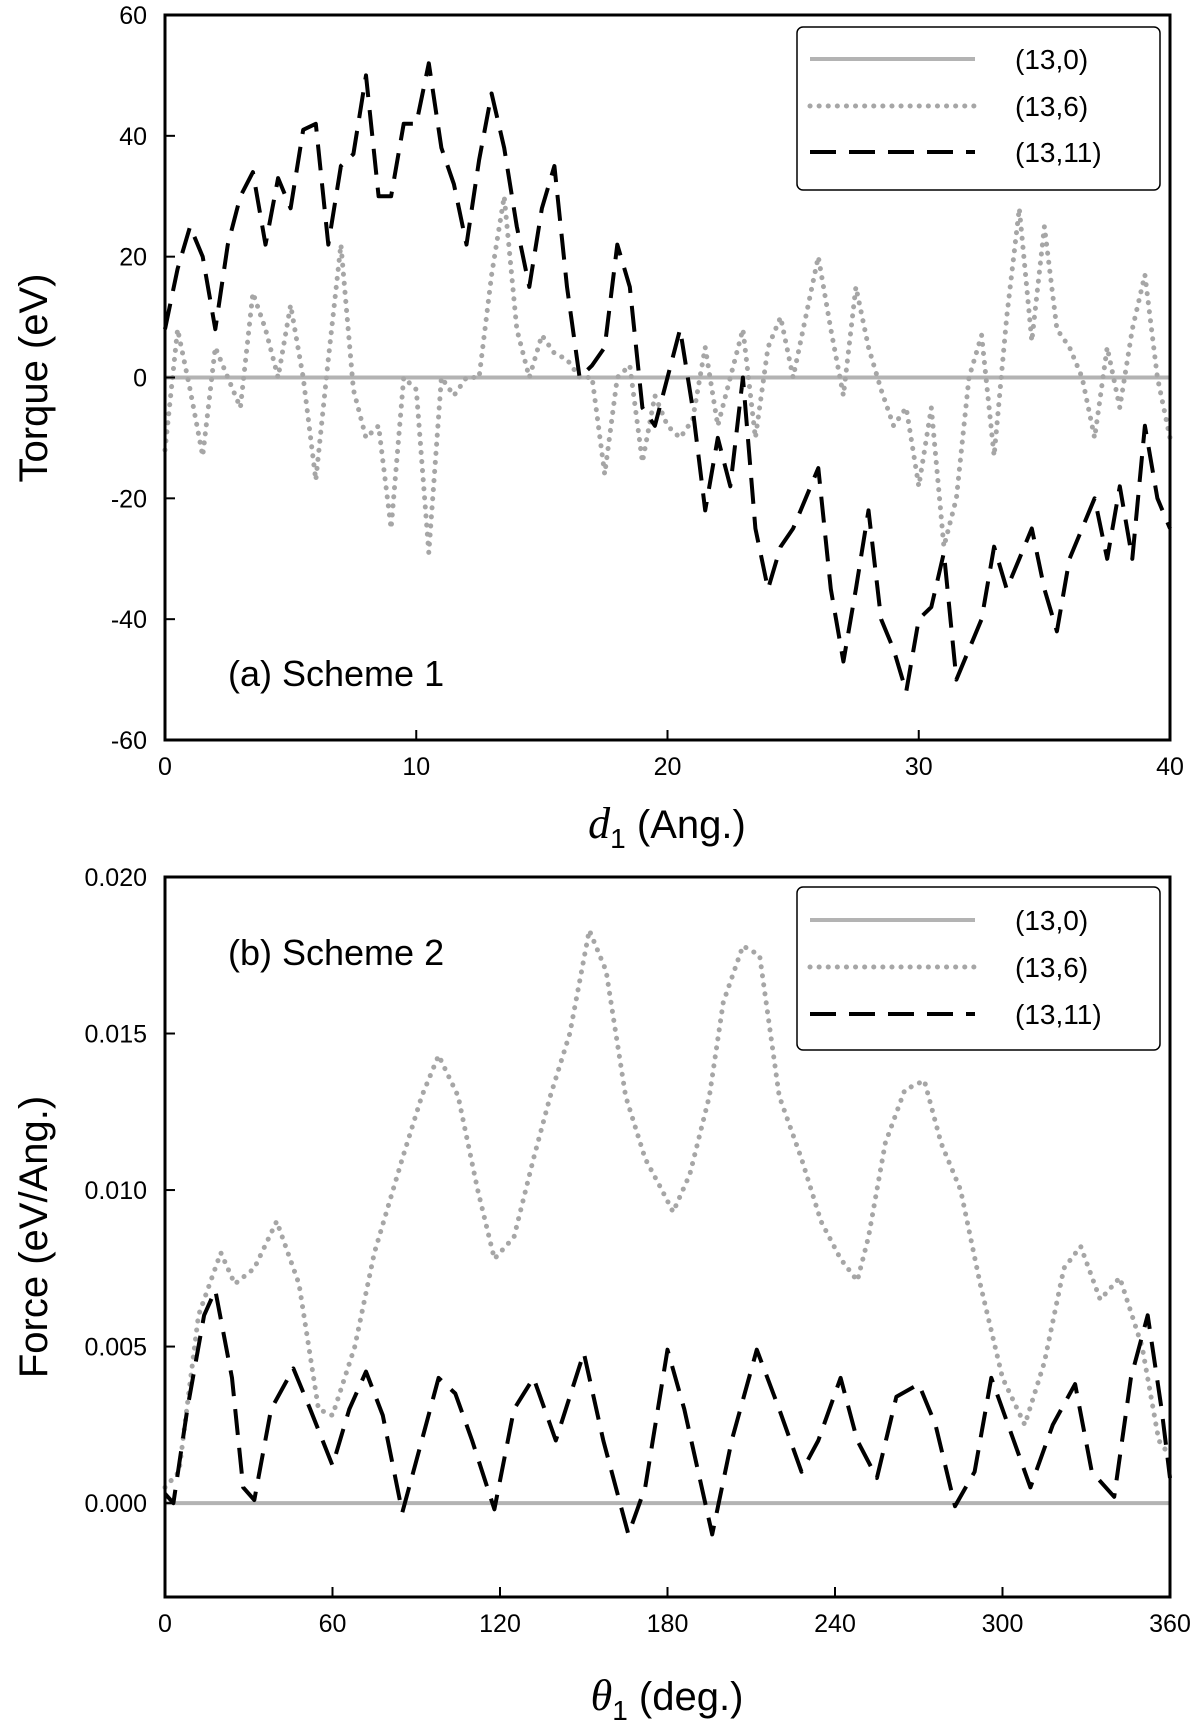 This screenshot has height=1733, width=1200. What do you see at coordinates (668, 767) in the screenshot?
I see `panel-a-xtick-label: 20` at bounding box center [668, 767].